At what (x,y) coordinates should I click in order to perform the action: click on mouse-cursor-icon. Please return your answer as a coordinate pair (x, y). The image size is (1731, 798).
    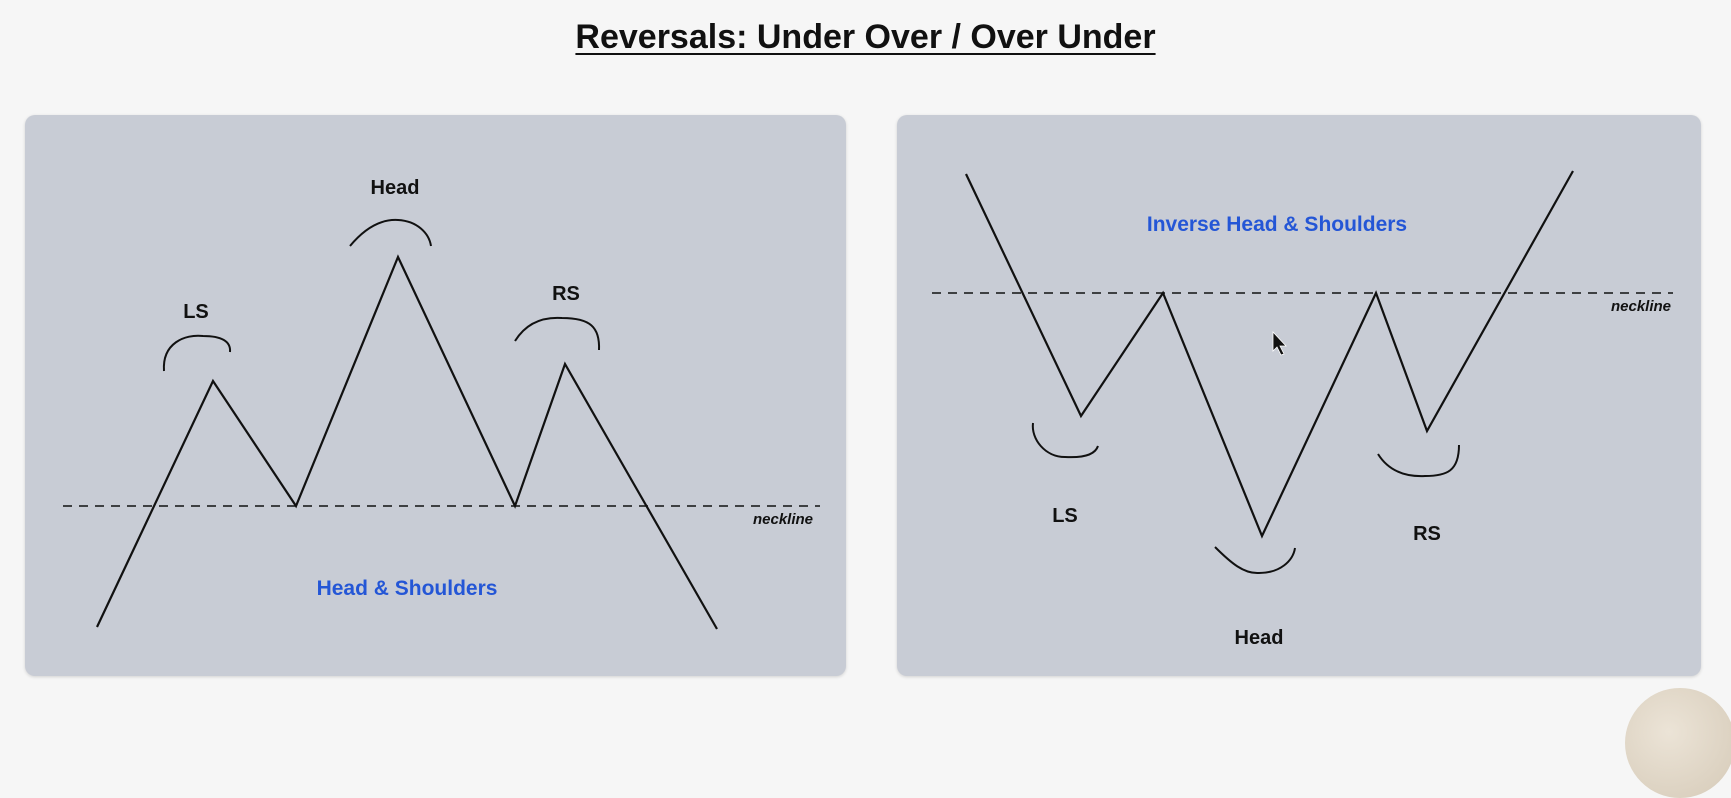
    Looking at the image, I should click on (1279, 343).